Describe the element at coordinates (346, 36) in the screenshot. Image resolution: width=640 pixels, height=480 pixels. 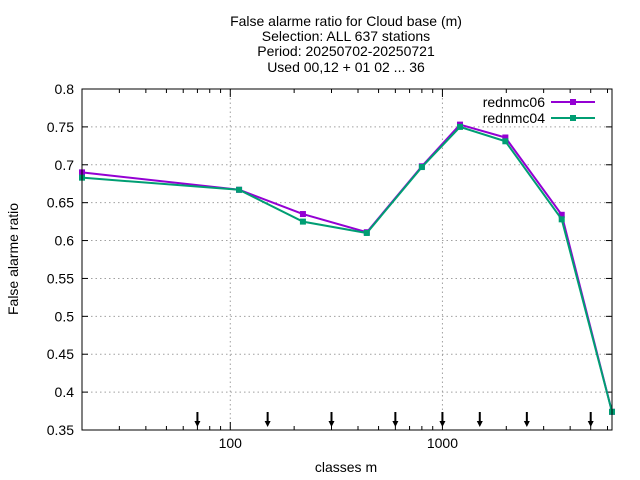
I see `chart-title-line-2: Selection: ALL 637 stations` at that location.